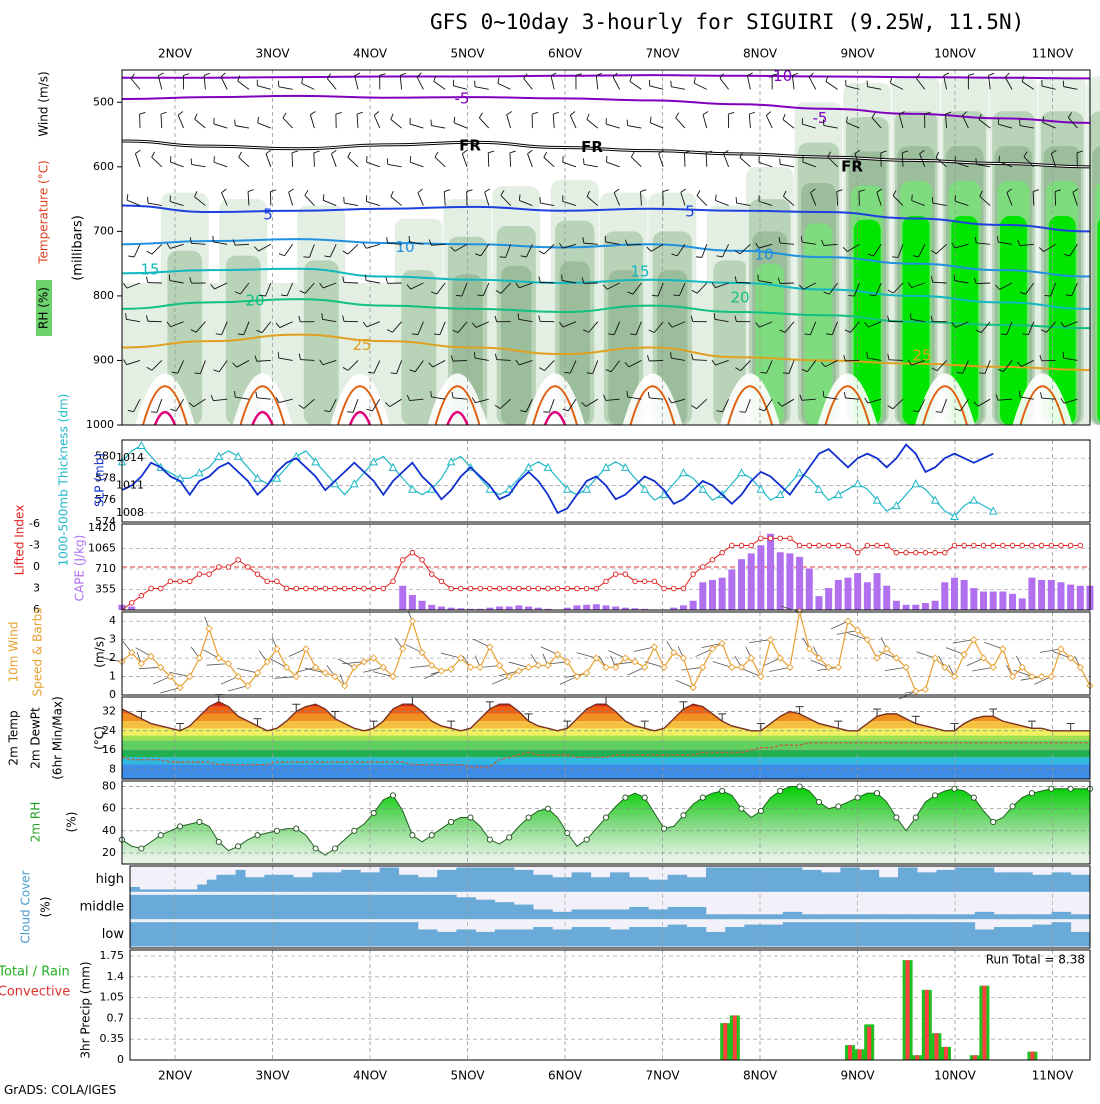  I want to click on precip-ylabel: 3hr Precip (mm), so click(86, 1009).